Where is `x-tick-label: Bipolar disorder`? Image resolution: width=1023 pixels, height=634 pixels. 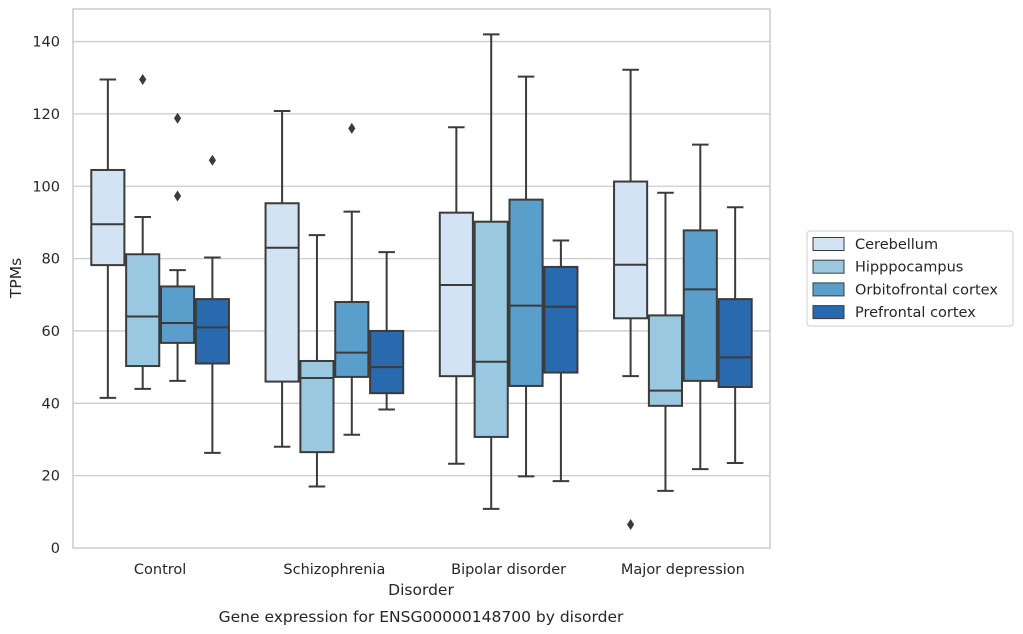
x-tick-label: Bipolar disorder is located at coordinates (508, 570).